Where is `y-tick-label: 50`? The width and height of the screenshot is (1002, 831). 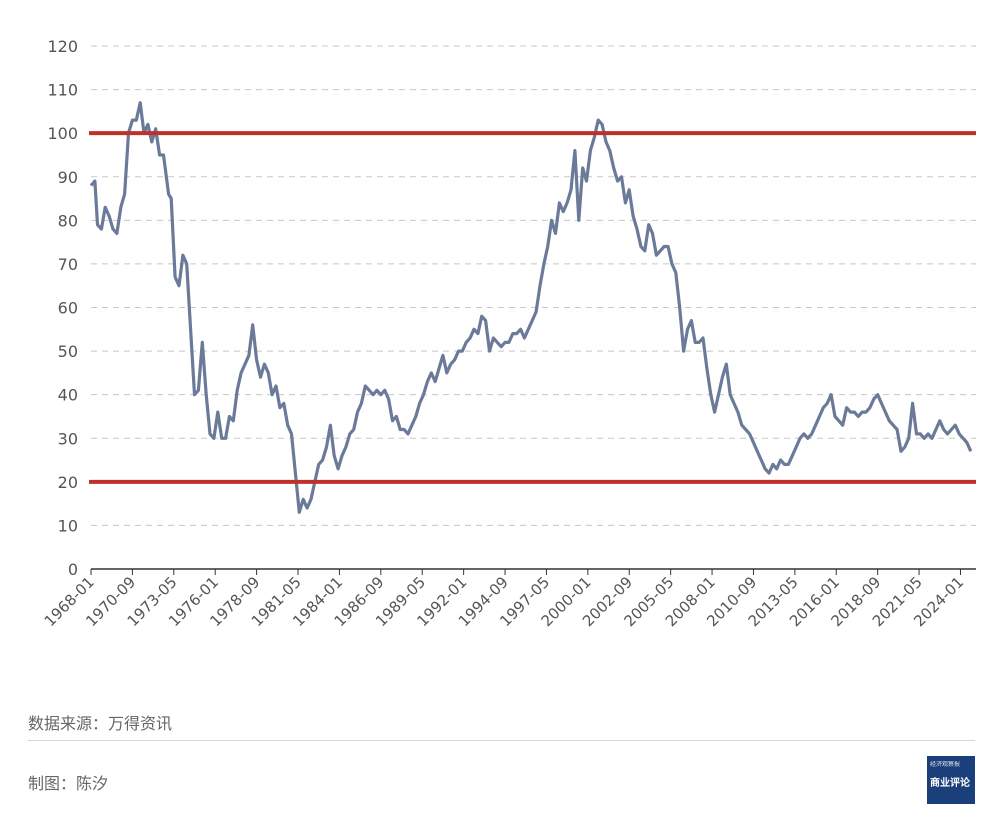 y-tick-label: 50 is located at coordinates (68, 351).